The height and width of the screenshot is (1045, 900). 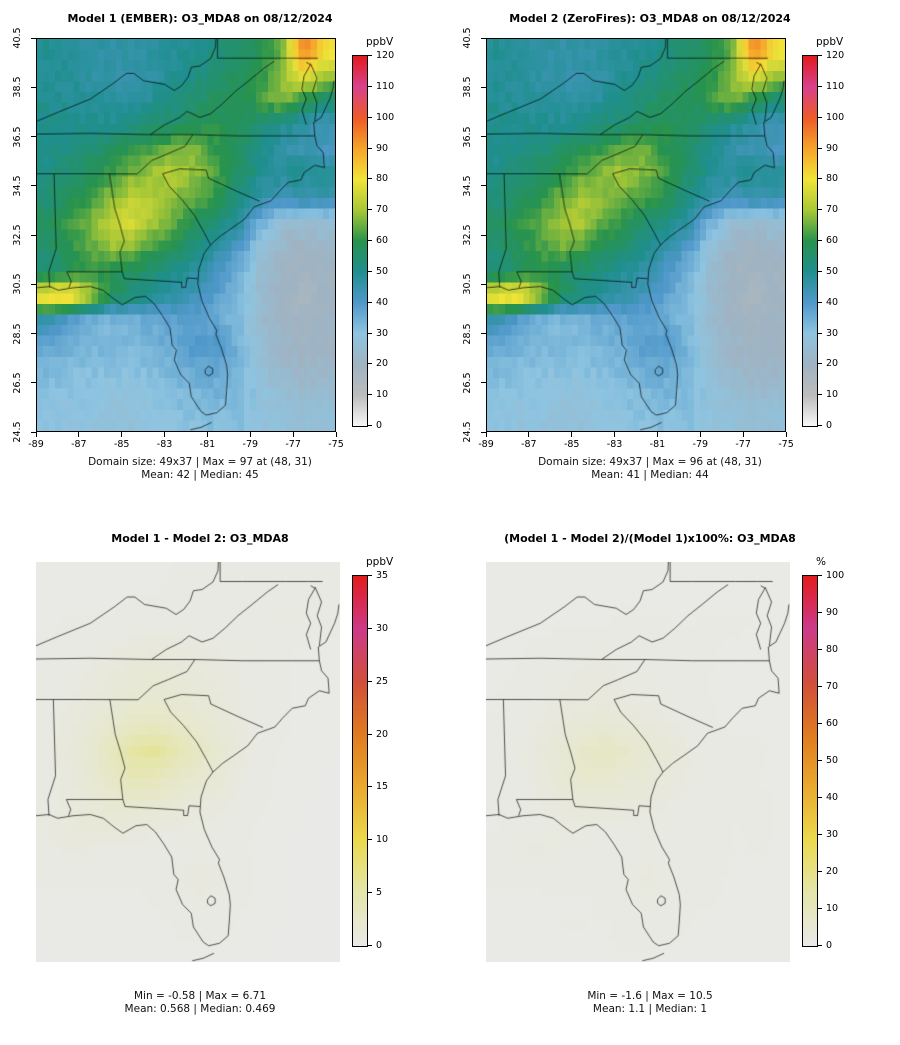 I want to click on x-axis-tick-label: -85, so click(x=121, y=444).